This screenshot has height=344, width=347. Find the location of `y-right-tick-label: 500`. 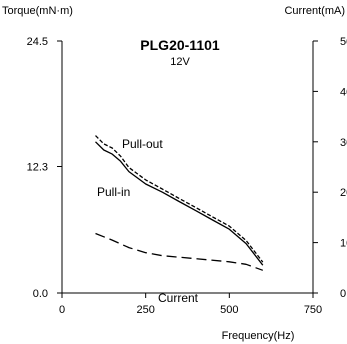

y-right-tick-label: 500 is located at coordinates (343, 42).